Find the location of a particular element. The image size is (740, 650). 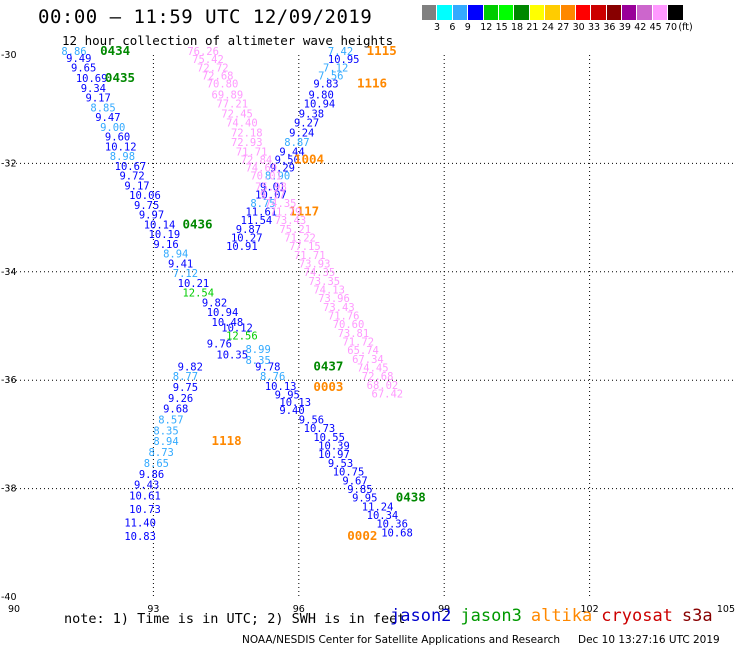

wave-height-label: 8.94 is located at coordinates (165, 442).